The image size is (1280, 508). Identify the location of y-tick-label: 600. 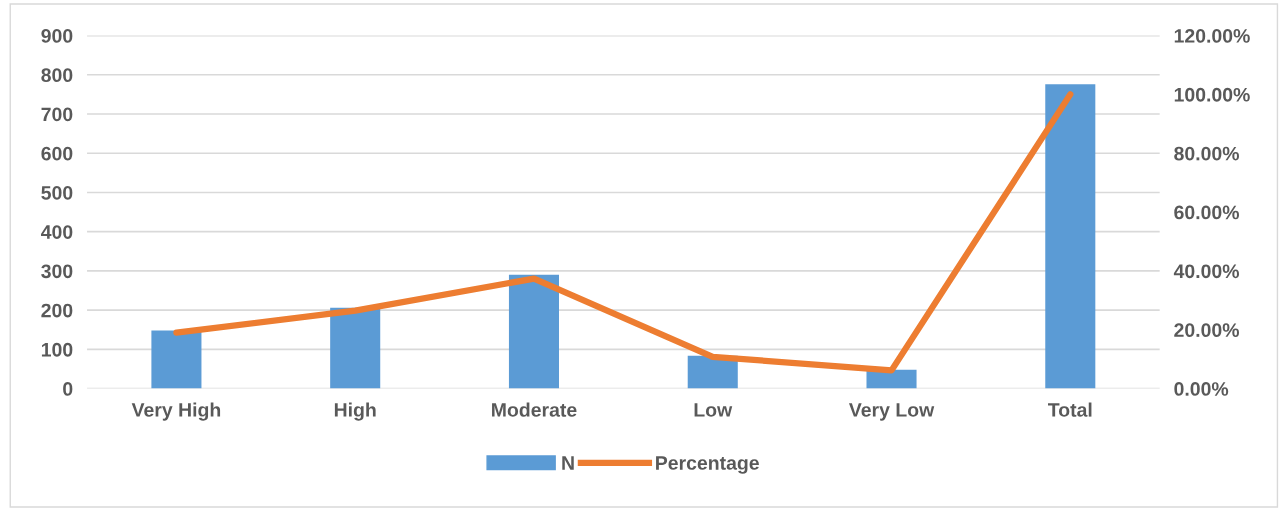
(57, 153).